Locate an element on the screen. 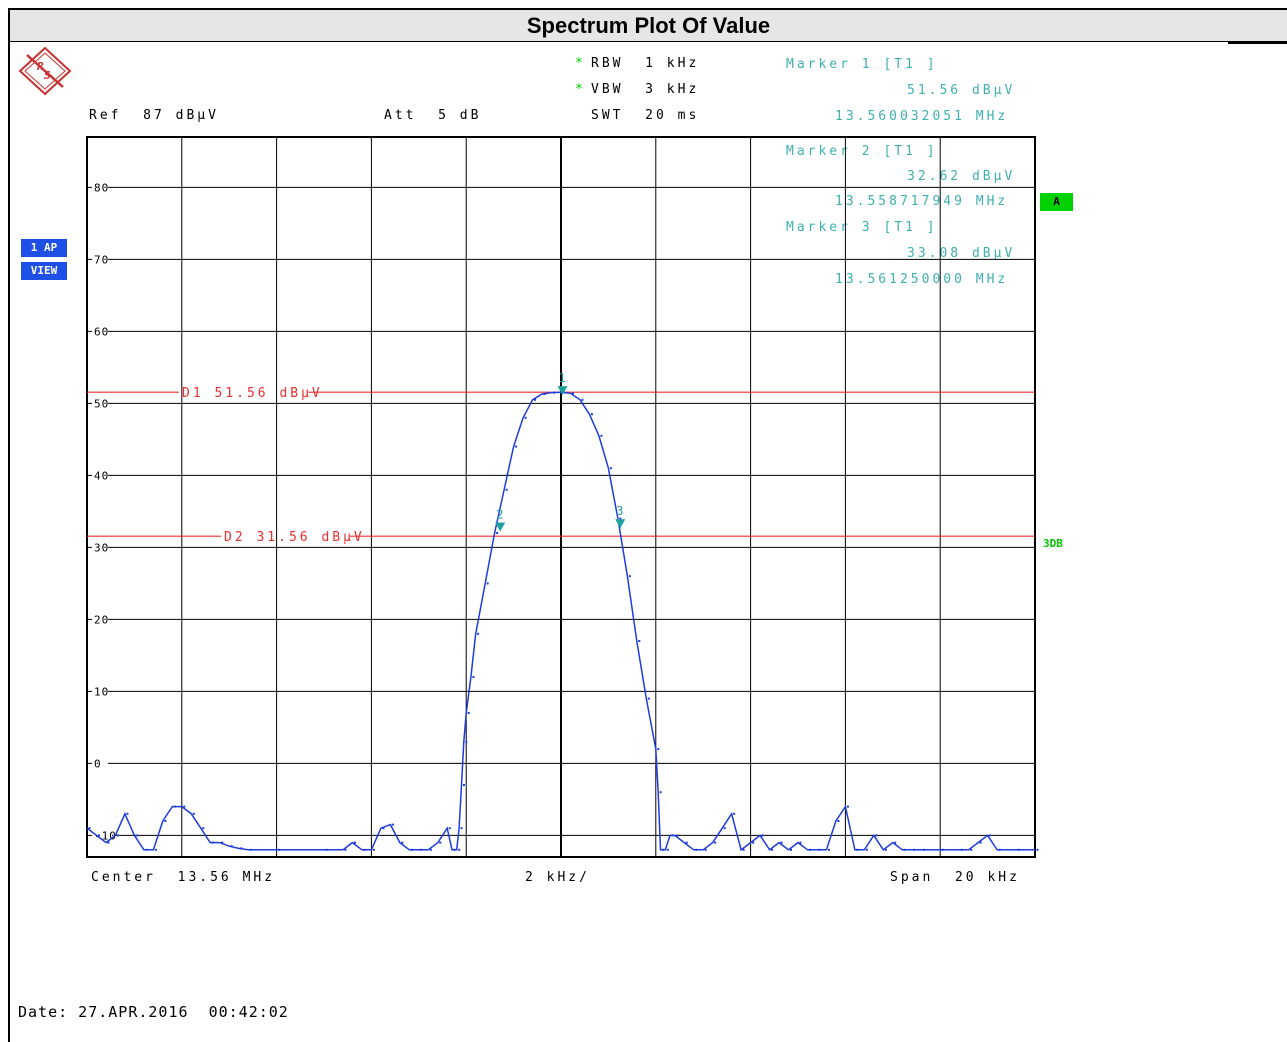 Image resolution: width=1287 pixels, height=1042 pixels. y-tick-label: 60 is located at coordinates (101, 331).